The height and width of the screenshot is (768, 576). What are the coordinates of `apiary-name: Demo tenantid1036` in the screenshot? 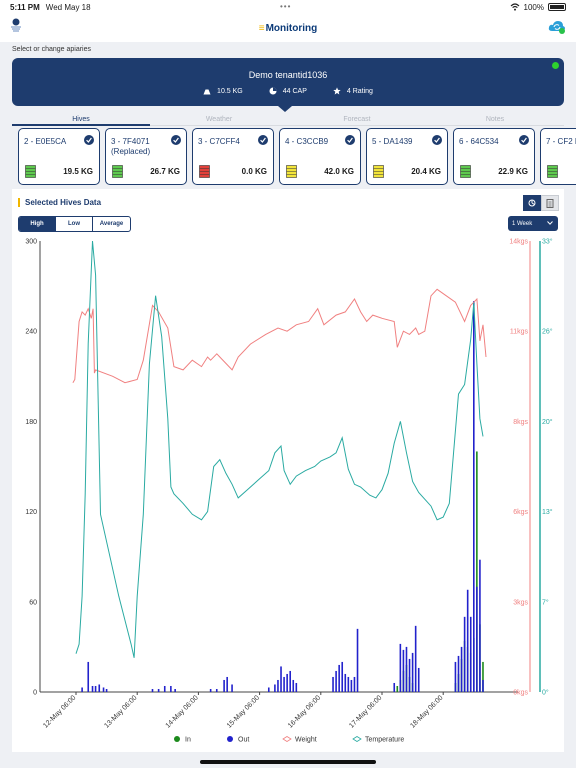 It's located at (288, 75).